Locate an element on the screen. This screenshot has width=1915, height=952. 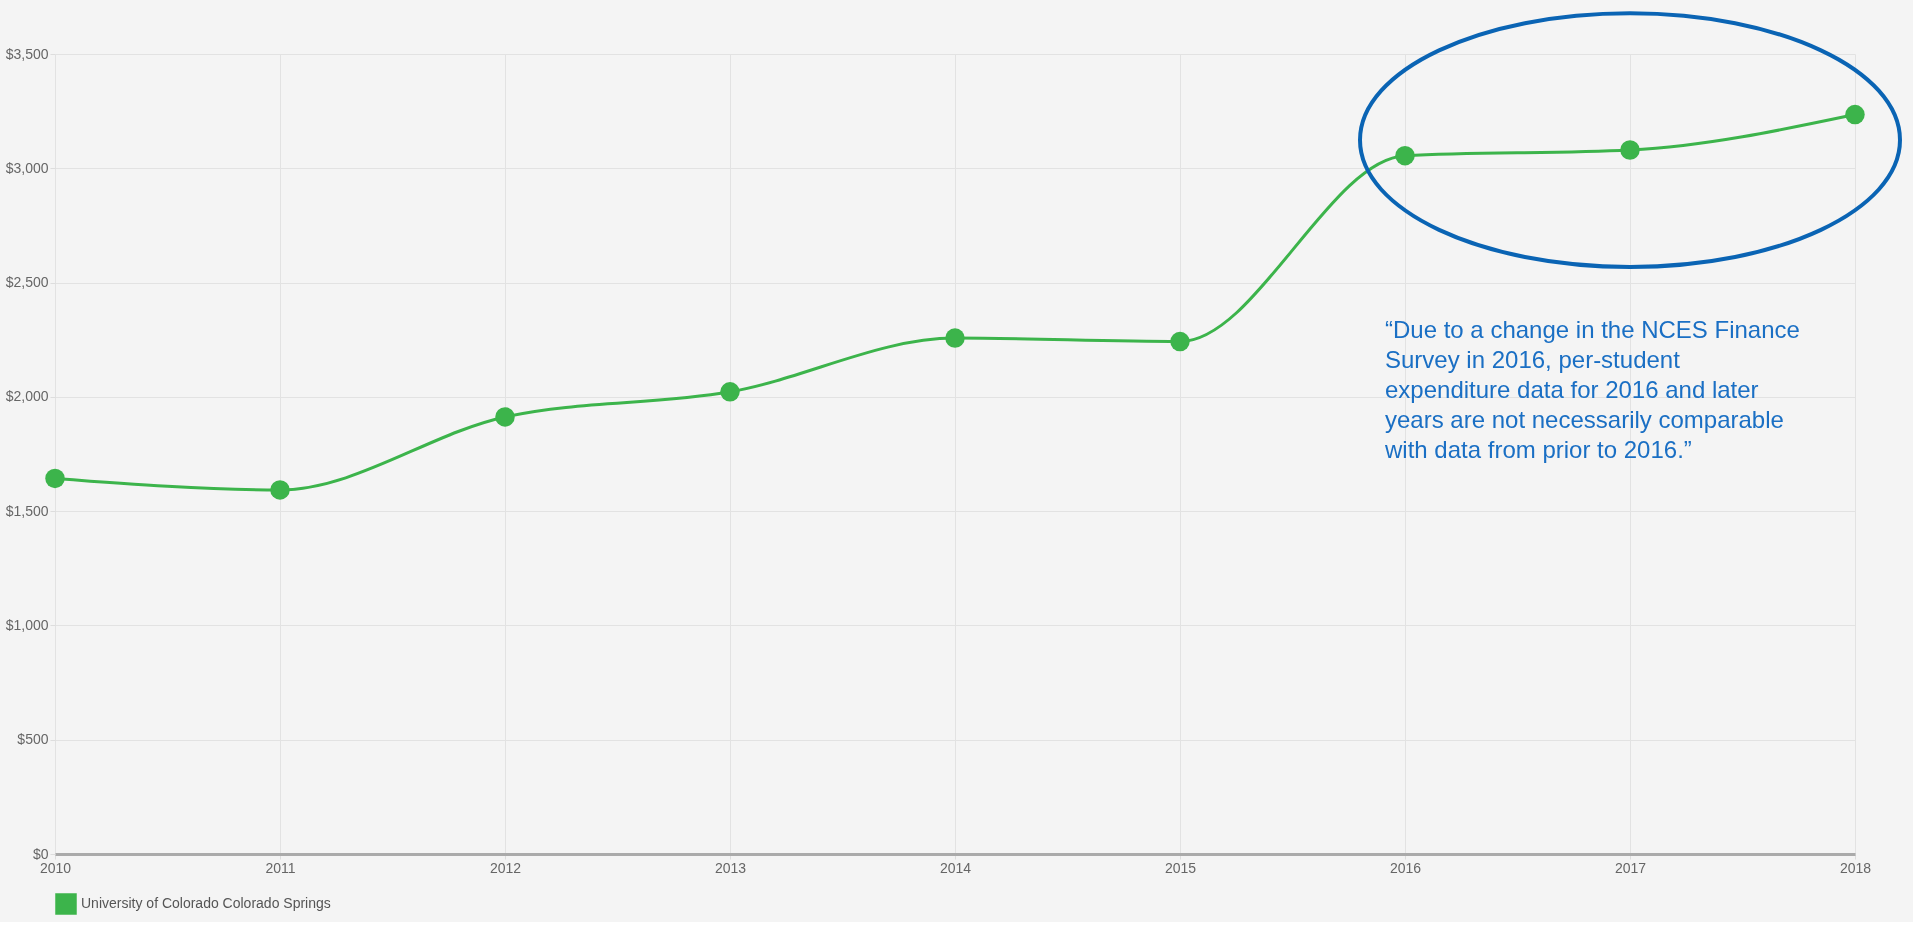
y-tick-label: $500 is located at coordinates (33, 739).